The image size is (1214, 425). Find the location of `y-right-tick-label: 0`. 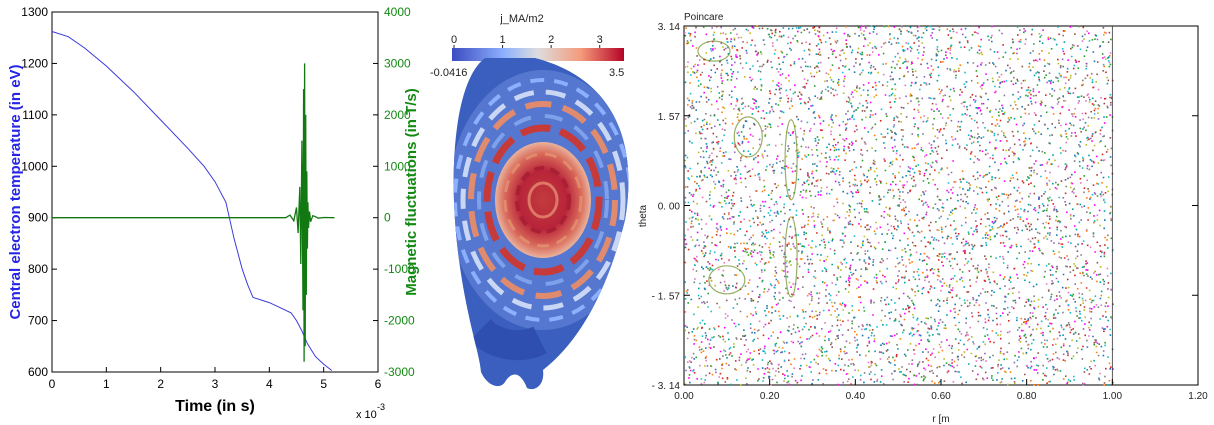

y-right-tick-label: 0 is located at coordinates (387, 218).